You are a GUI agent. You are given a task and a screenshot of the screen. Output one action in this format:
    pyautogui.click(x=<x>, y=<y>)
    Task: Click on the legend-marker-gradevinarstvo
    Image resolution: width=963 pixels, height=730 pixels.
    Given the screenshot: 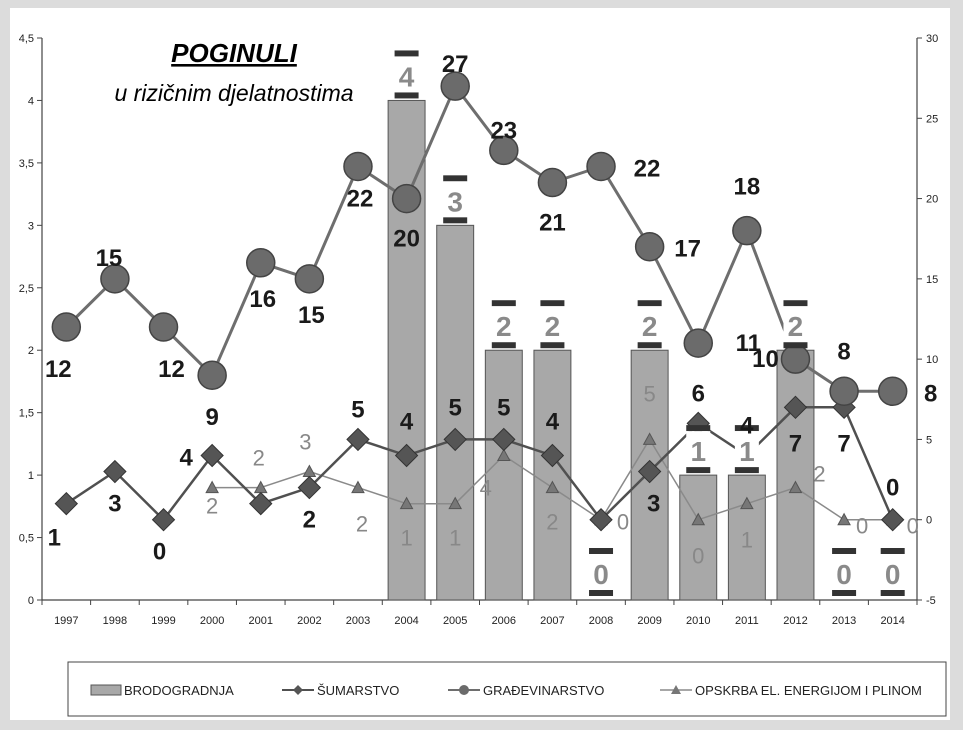 What is the action you would take?
    pyautogui.click(x=464, y=690)
    